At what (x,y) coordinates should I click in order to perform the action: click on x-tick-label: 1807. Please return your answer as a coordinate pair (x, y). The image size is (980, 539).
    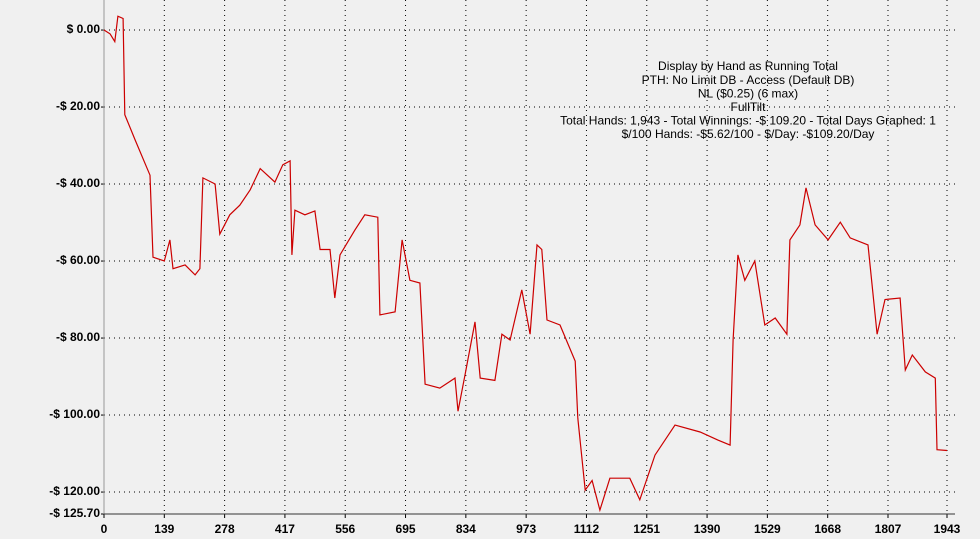
    Looking at the image, I should click on (888, 529).